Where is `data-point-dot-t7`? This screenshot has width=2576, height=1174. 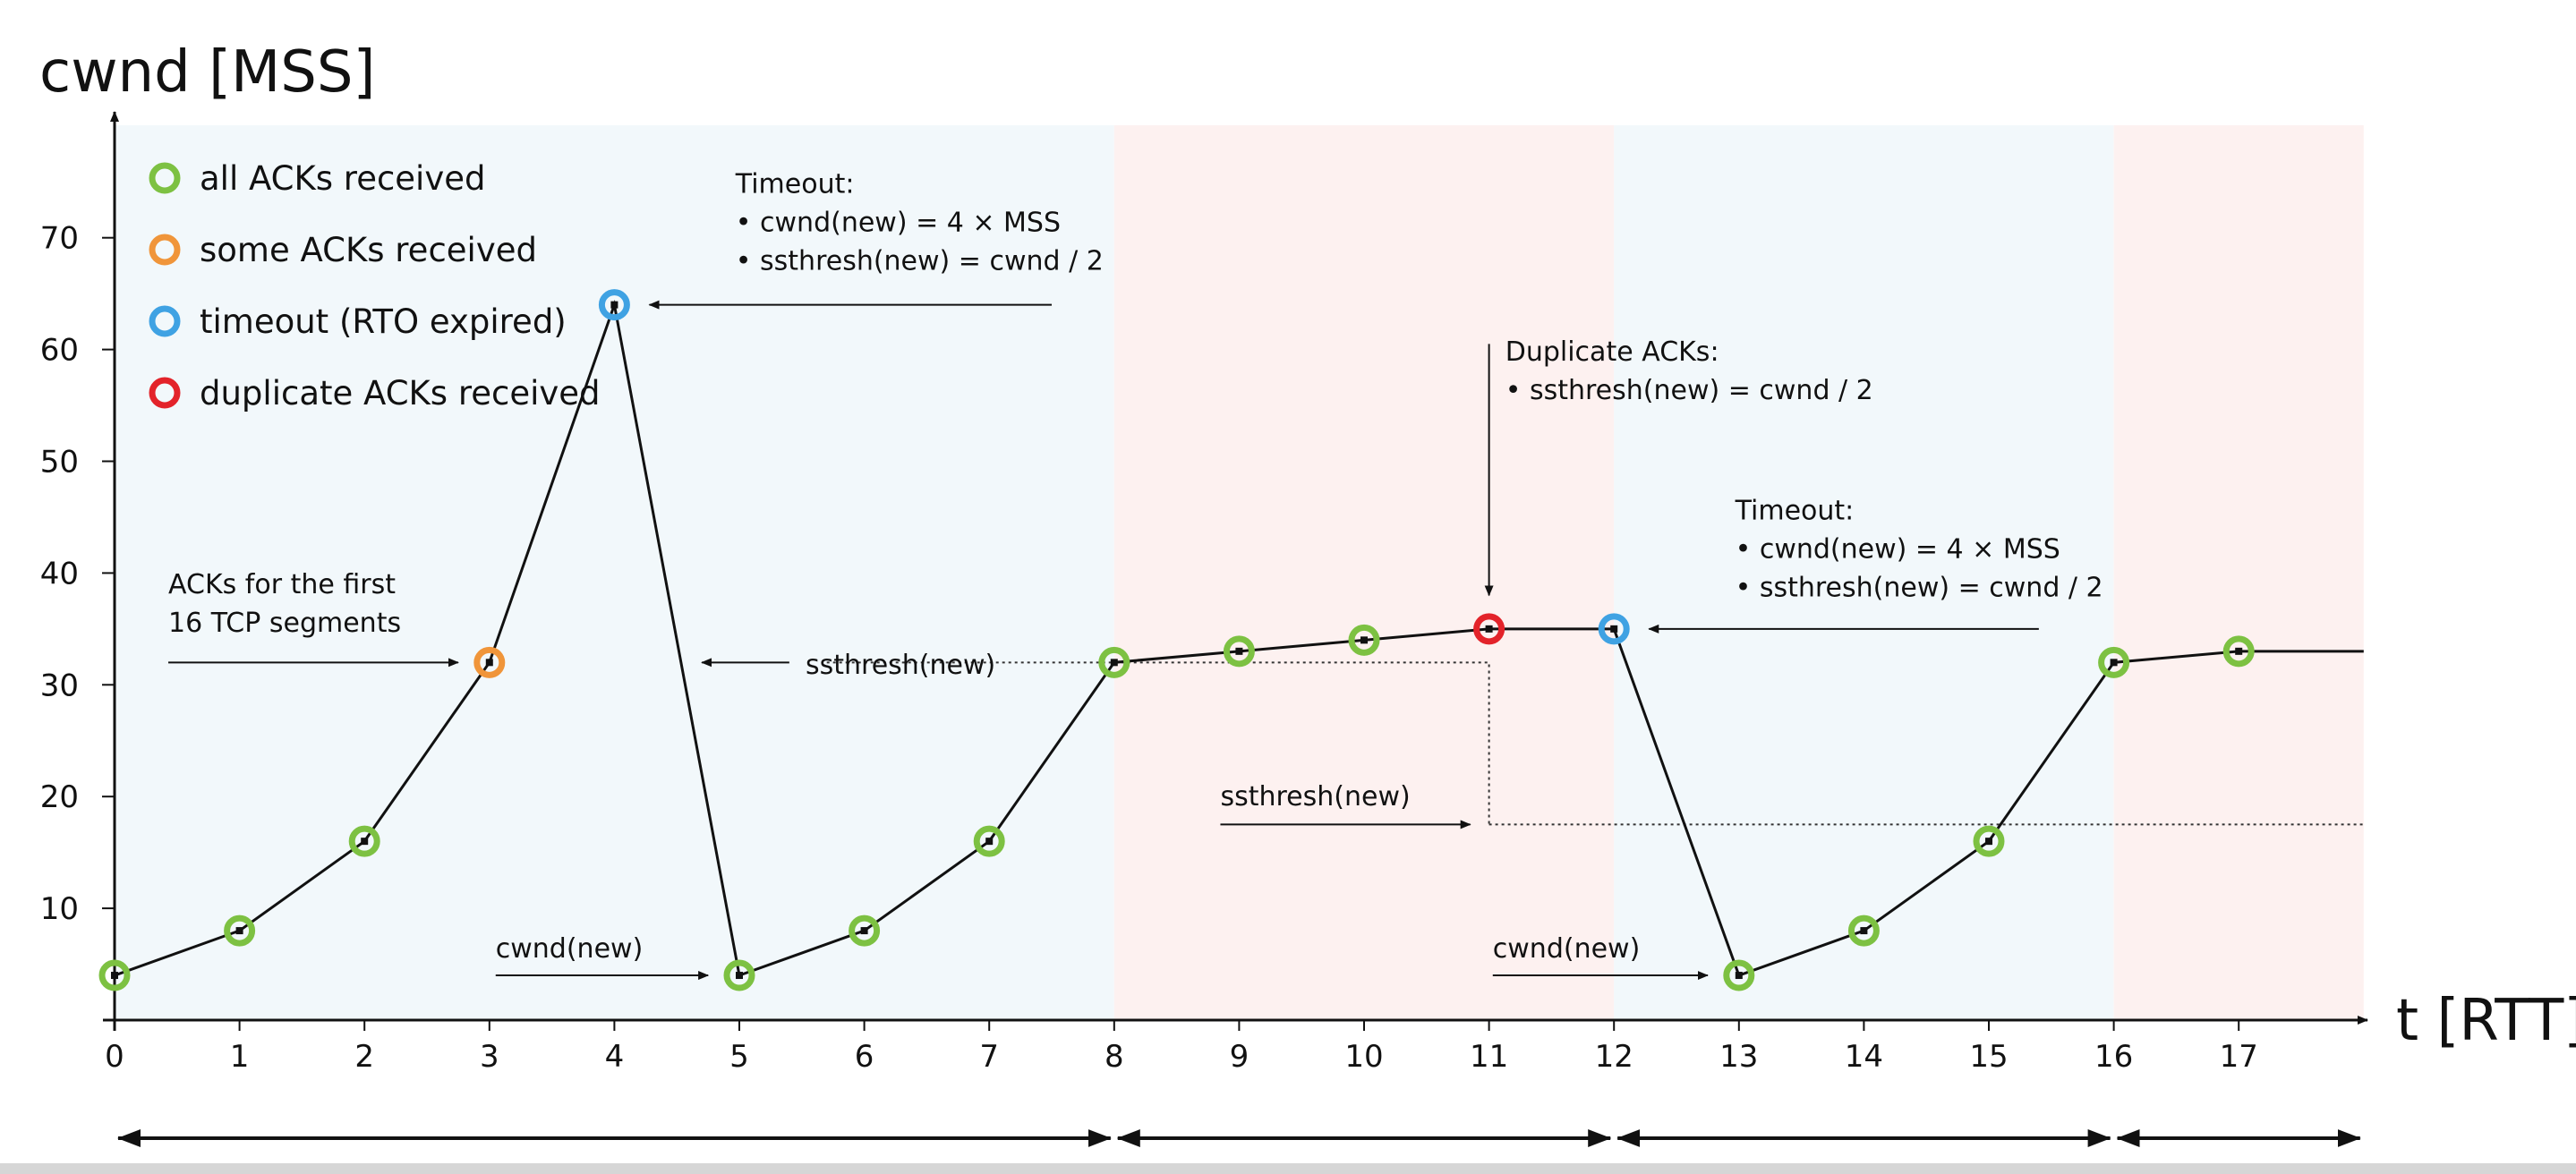 data-point-dot-t7 is located at coordinates (989, 842).